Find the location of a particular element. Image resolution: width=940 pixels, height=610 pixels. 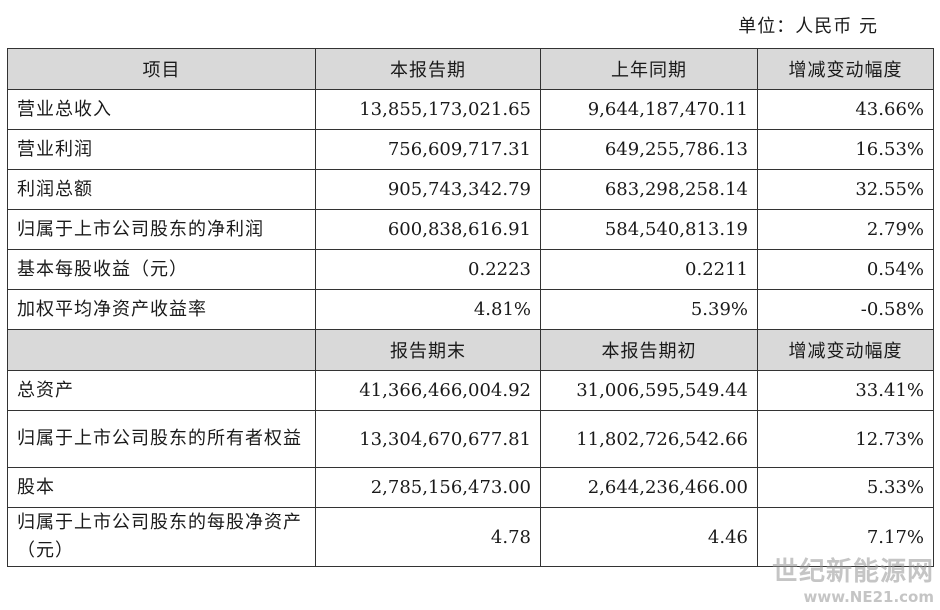

change-value: 5.33% is located at coordinates (845, 487).